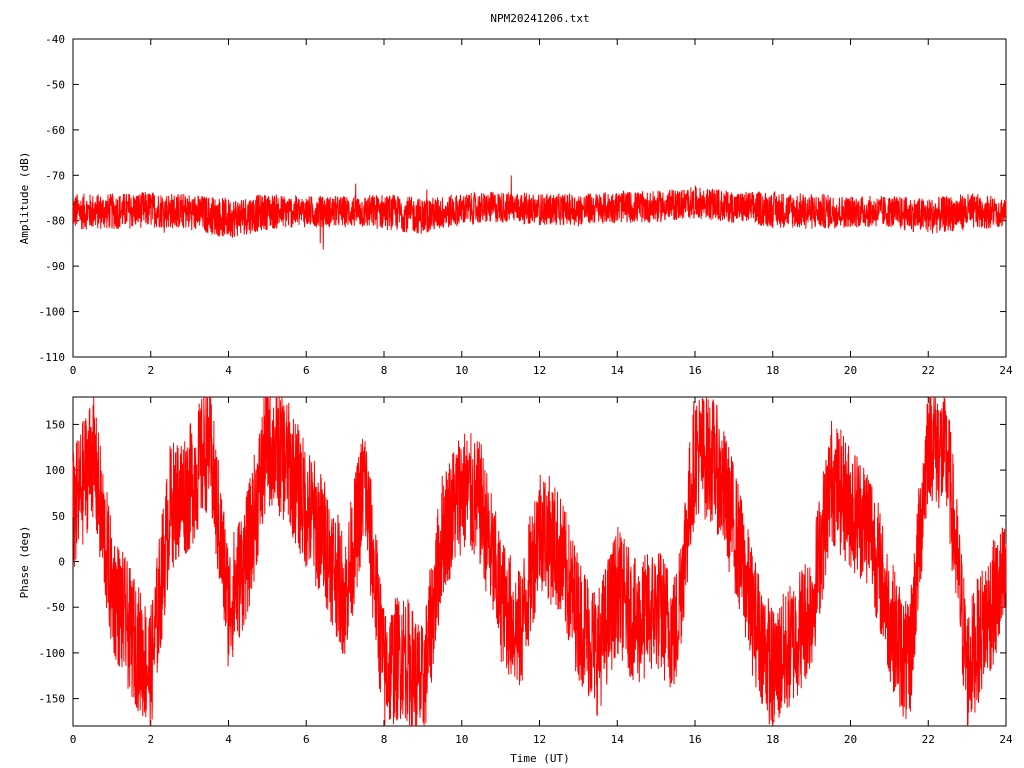 This screenshot has height=768, width=1024. What do you see at coordinates (55, 266) in the screenshot?
I see `amplitude-y-tick-label: -90` at bounding box center [55, 266].